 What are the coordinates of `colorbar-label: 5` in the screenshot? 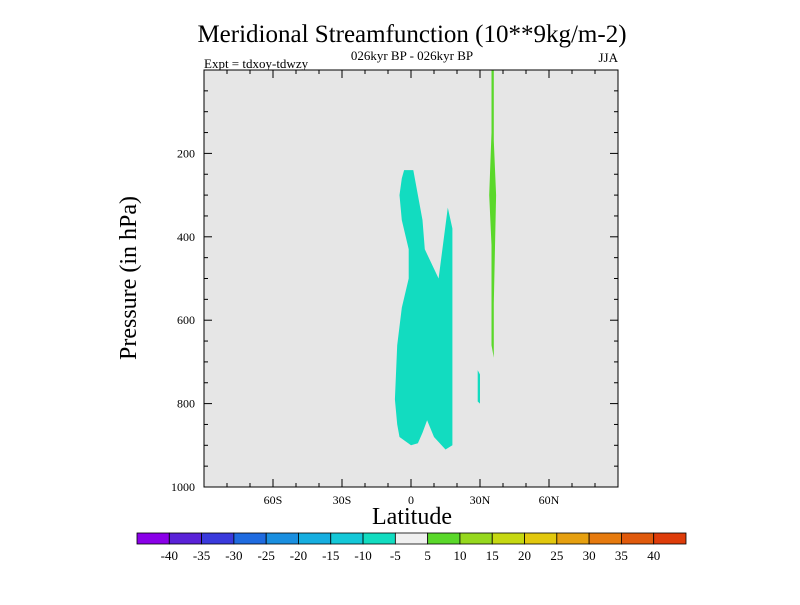 It's located at (427, 555).